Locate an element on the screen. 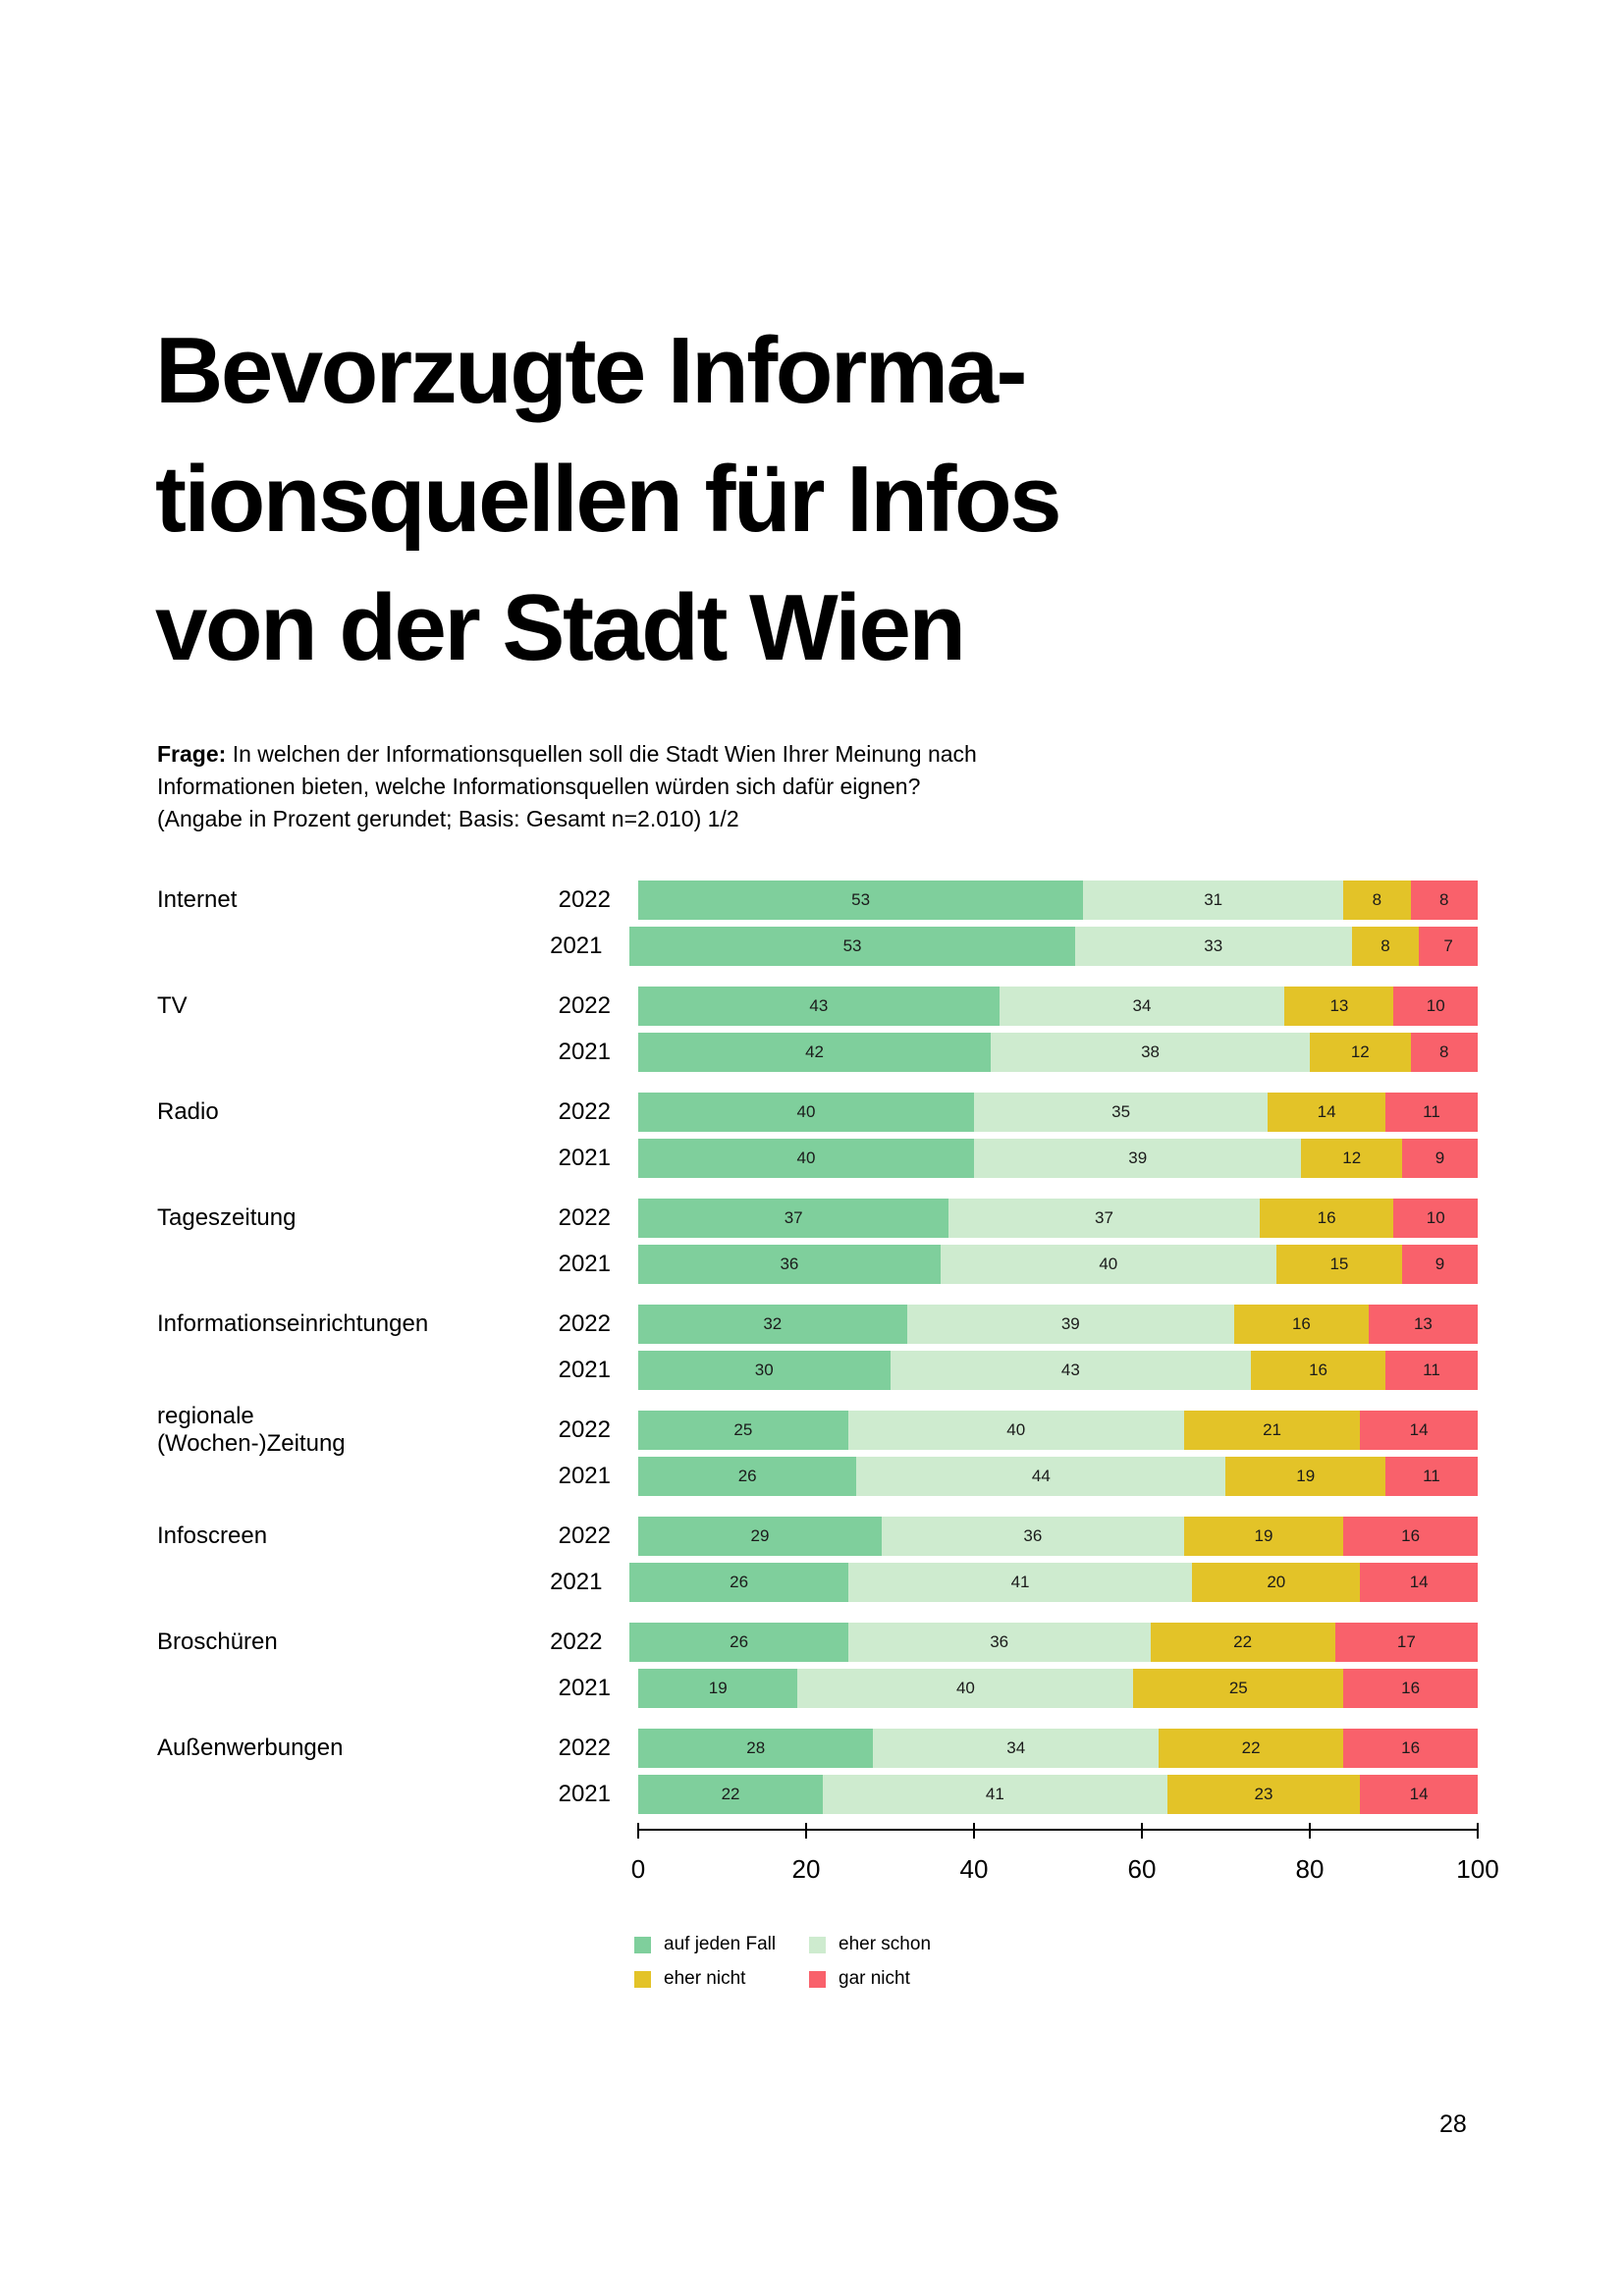 This screenshot has height=2296, width=1624. bar-segment-eher-nicht: 14 is located at coordinates (1326, 1112).